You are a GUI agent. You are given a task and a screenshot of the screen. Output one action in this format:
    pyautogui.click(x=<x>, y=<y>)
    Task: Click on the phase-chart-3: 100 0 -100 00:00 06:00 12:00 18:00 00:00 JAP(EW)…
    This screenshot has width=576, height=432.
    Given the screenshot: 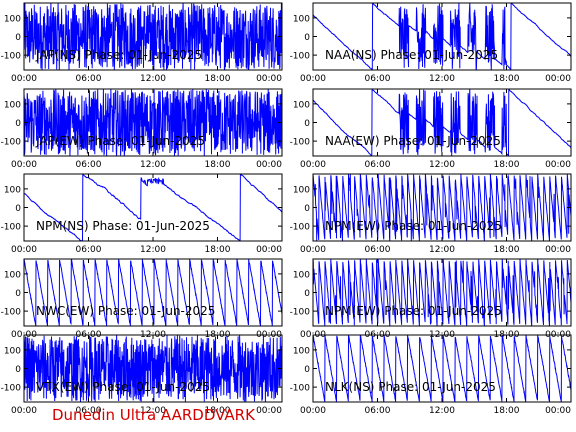 What is the action you would take?
    pyautogui.click(x=142, y=129)
    